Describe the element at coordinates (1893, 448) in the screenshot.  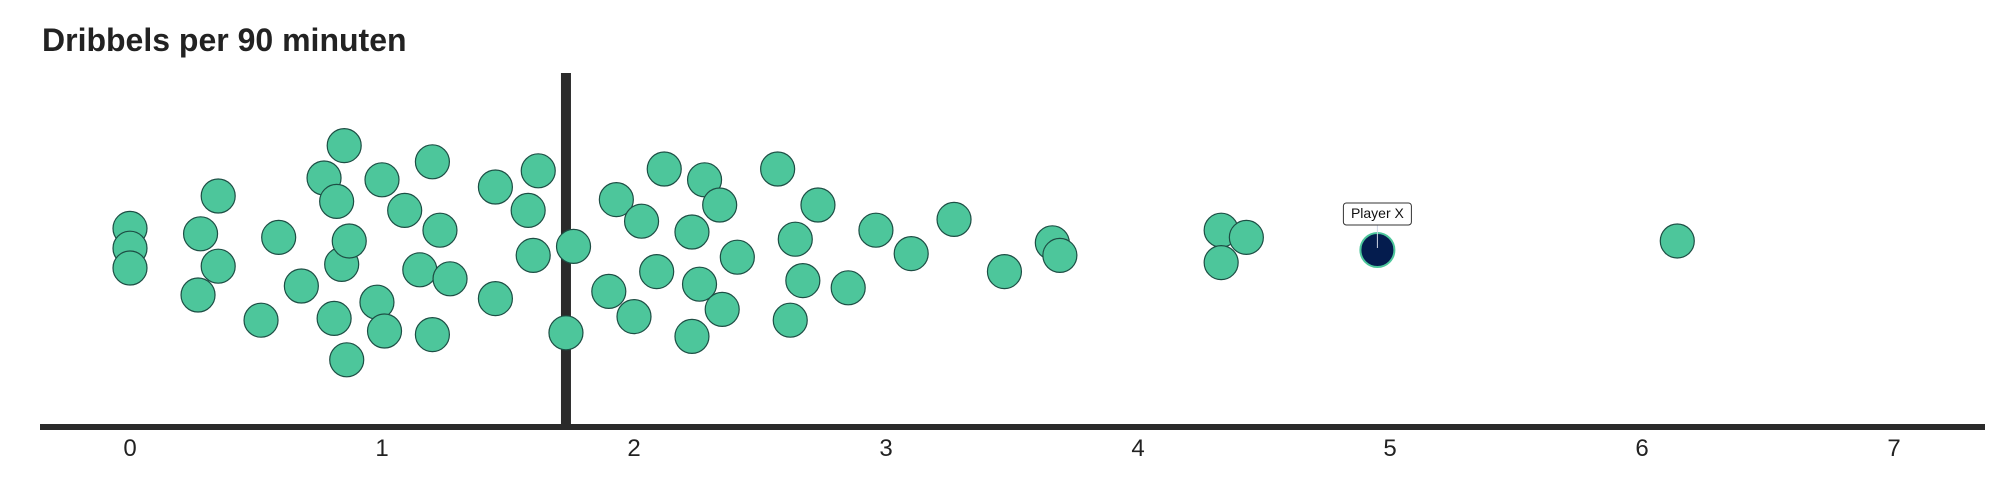
I see `x-tick-label: 7` at that location.